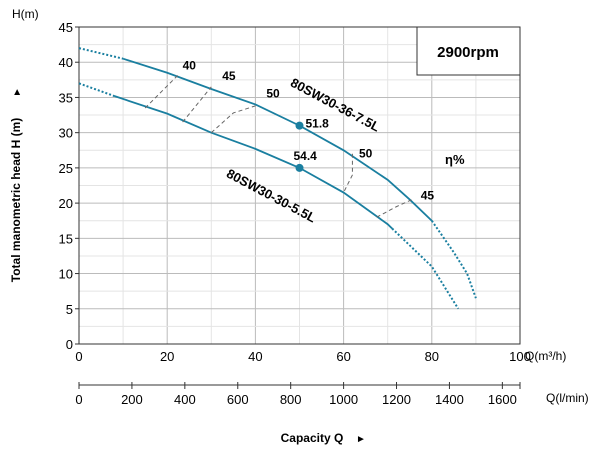  Describe the element at coordinates (291, 399) in the screenshot. I see `x2-tick-label: 800` at that location.